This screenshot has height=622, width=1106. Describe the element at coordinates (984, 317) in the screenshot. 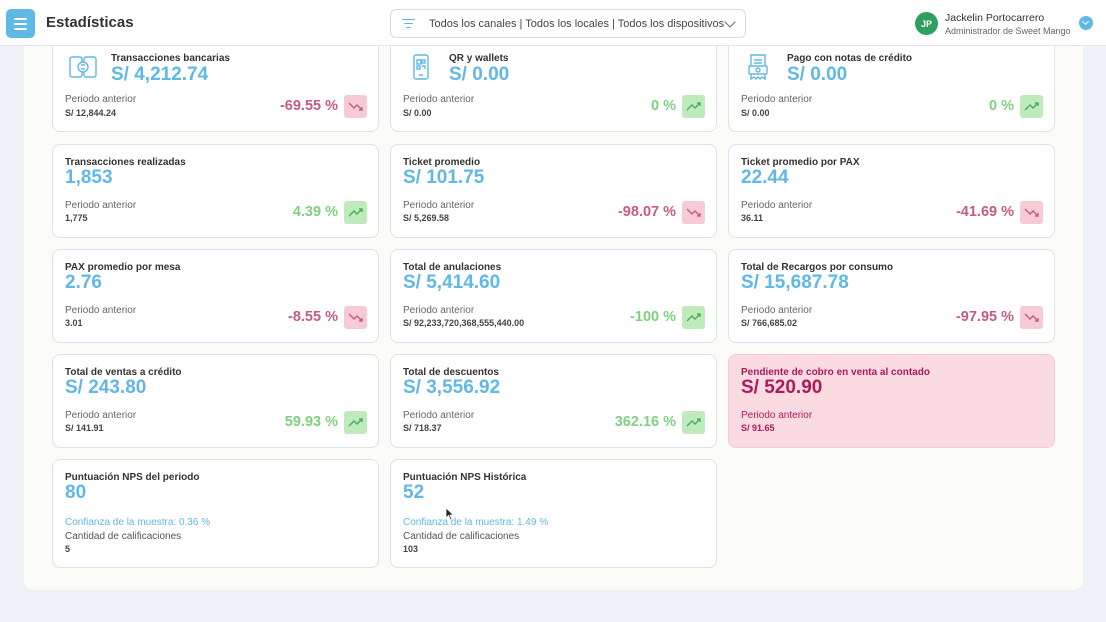

I see `change-percent: -97.95 %` at that location.